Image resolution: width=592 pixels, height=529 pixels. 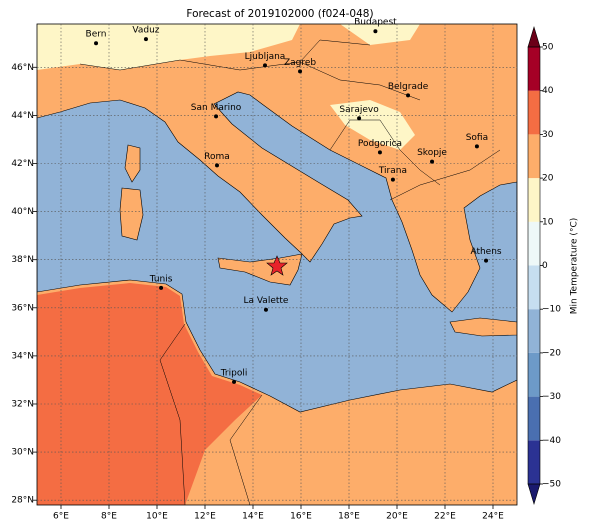 I want to click on city-label: Sarajevo, so click(x=359, y=110).